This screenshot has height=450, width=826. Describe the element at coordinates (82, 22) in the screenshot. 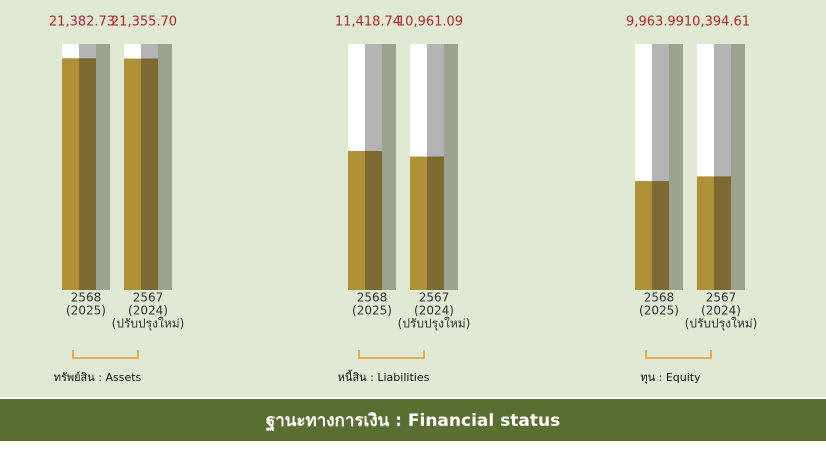

I see `value-label: 21,382.73` at that location.